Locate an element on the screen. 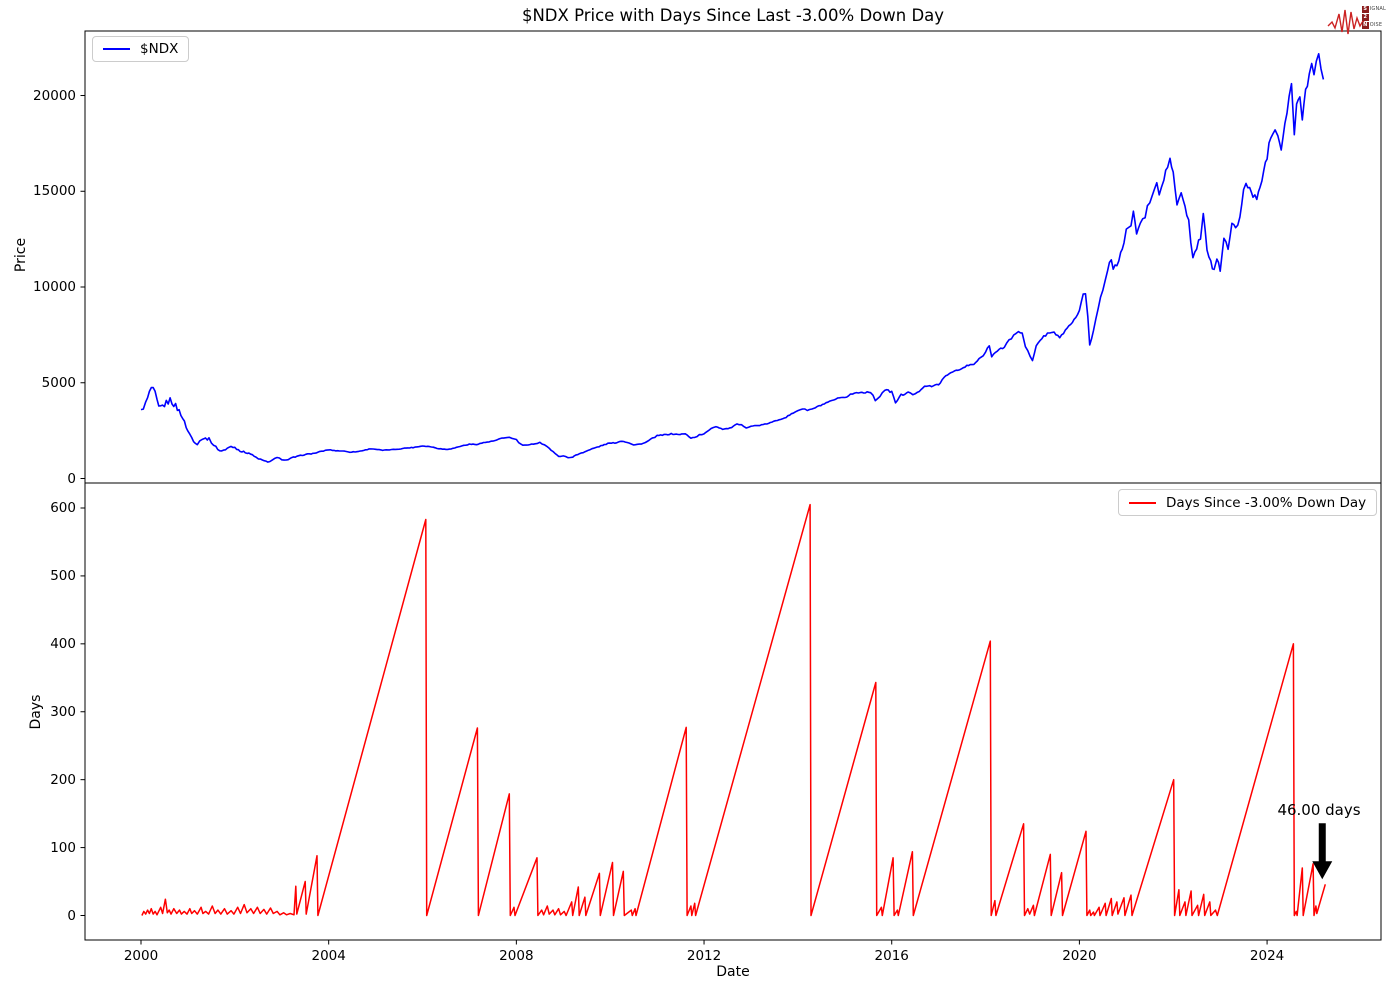 The width and height of the screenshot is (1389, 989). top-y-tick-label: 0 is located at coordinates (71, 478).